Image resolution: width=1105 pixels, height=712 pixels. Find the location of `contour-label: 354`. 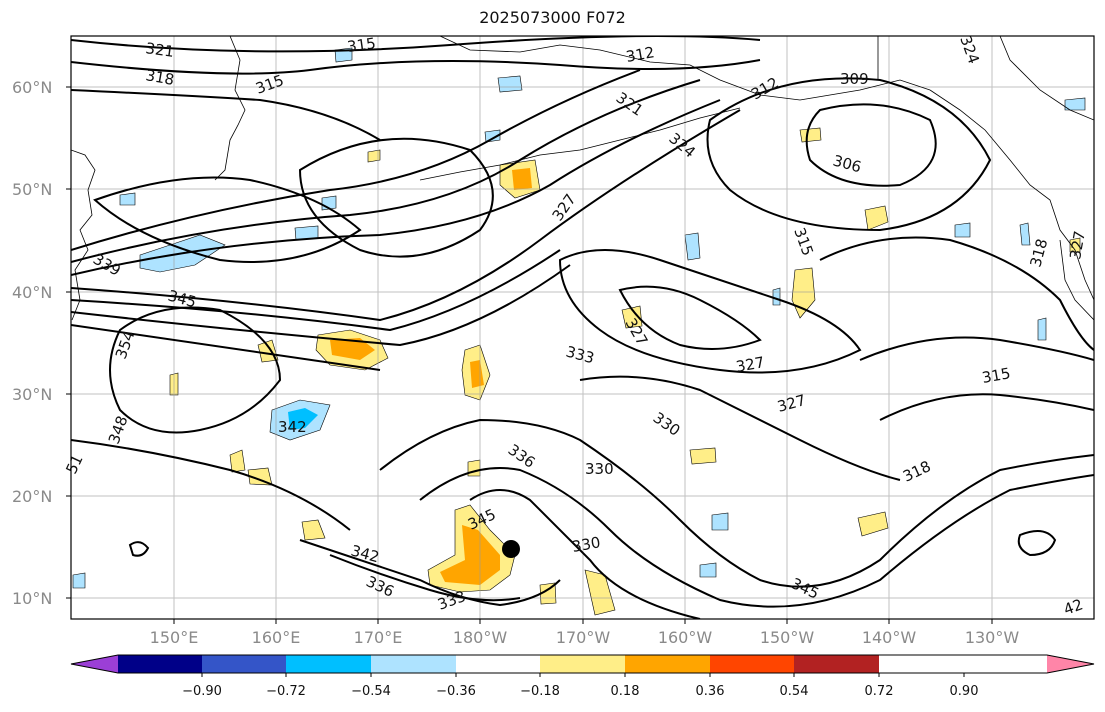

contour-label: 354 is located at coordinates (125, 344).